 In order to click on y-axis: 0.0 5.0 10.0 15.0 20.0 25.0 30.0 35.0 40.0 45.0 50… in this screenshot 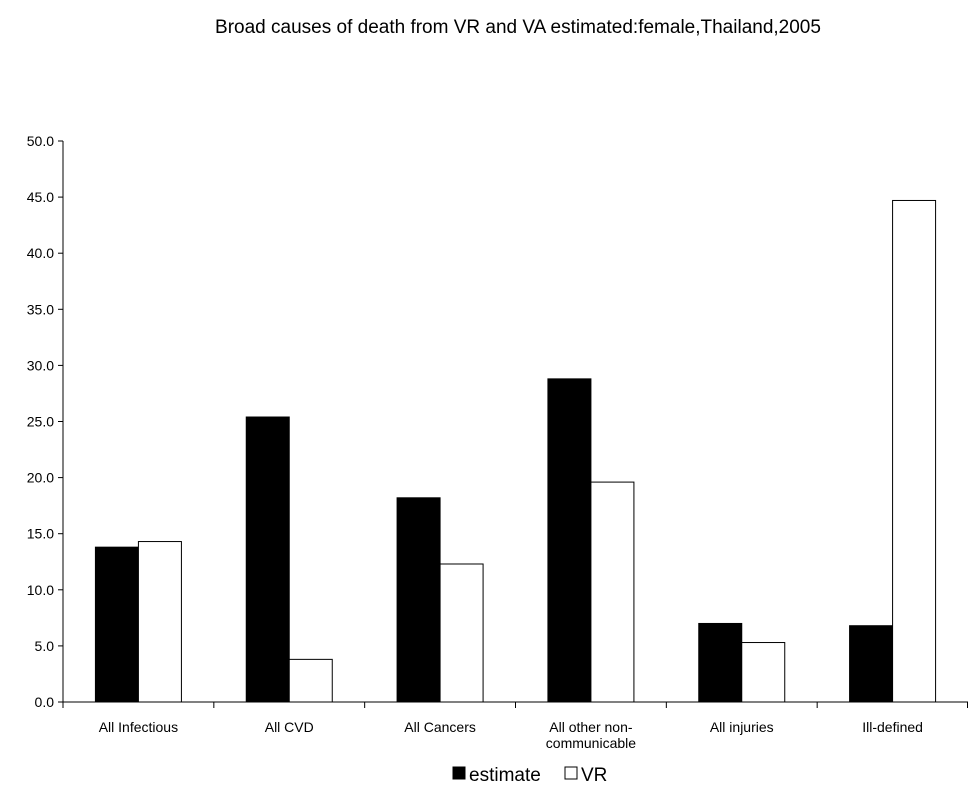, I will do `click(45, 421)`.